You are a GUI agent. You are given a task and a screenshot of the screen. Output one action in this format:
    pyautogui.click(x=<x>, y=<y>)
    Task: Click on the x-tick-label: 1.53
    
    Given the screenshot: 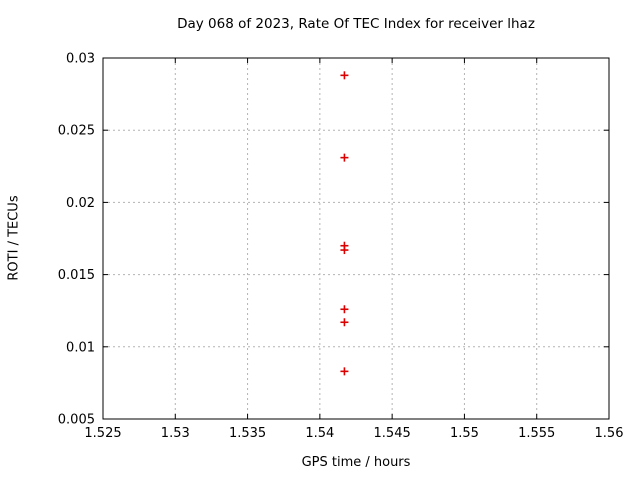 What is the action you would take?
    pyautogui.click(x=175, y=433)
    